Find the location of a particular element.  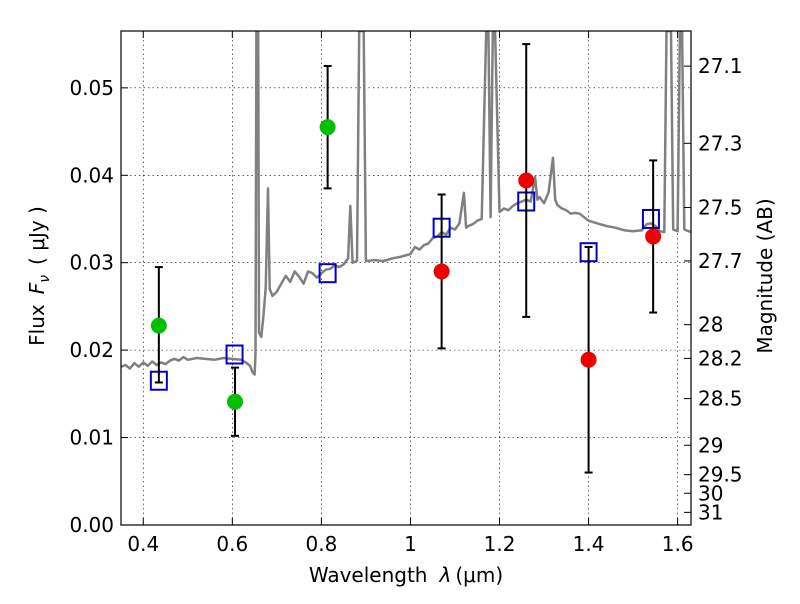

x-tick-label: 1.4 is located at coordinates (589, 544).